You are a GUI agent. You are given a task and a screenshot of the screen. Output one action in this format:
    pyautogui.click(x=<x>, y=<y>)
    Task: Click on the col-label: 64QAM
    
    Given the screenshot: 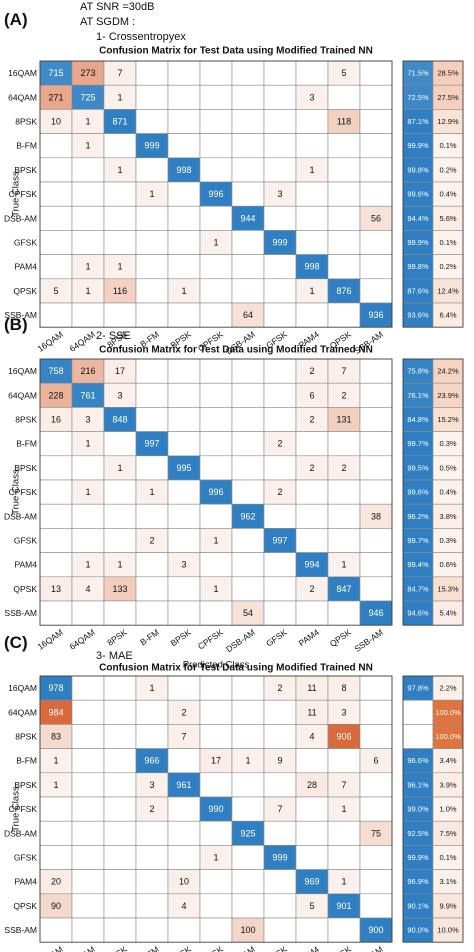 What is the action you would take?
    pyautogui.click(x=82, y=639)
    